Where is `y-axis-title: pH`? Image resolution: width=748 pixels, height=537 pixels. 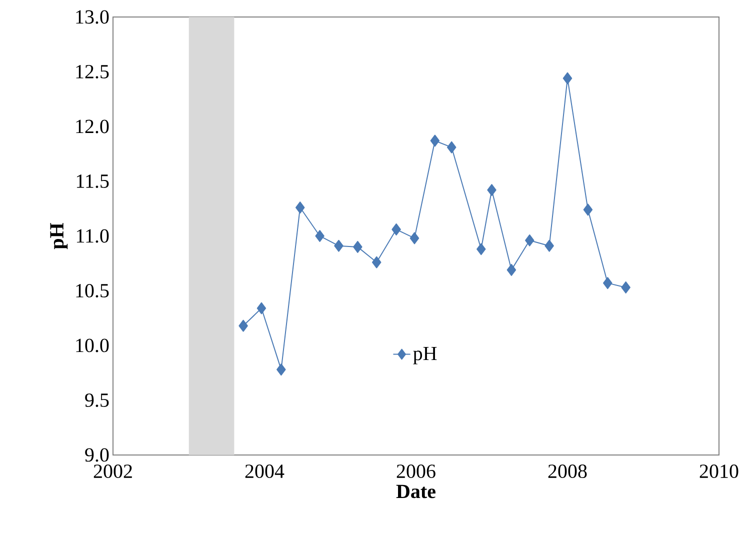
y-axis-title: pH is located at coordinates (59, 236).